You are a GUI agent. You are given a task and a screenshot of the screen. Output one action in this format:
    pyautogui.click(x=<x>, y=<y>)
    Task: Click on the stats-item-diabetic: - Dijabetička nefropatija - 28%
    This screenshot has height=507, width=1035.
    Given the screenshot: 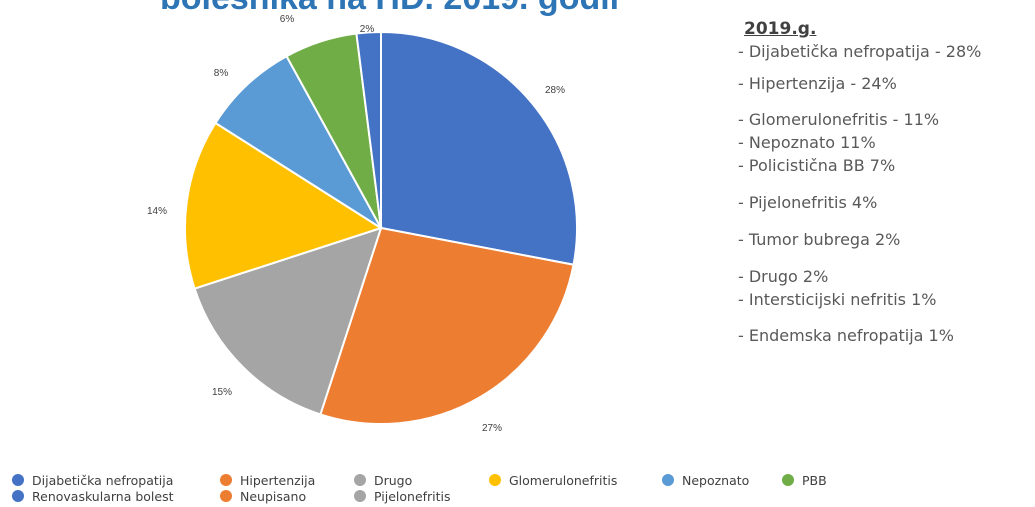 What is the action you would take?
    pyautogui.click(x=860, y=51)
    